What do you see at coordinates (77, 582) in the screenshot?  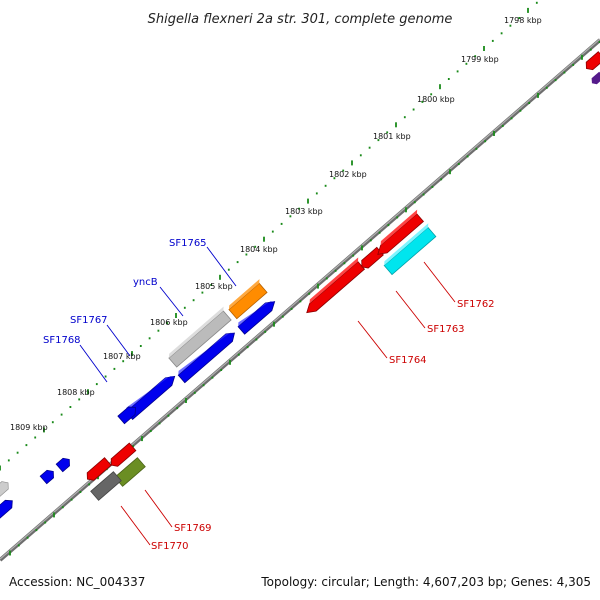 I see `accession-text: Accession: NC_004337` at bounding box center [77, 582].